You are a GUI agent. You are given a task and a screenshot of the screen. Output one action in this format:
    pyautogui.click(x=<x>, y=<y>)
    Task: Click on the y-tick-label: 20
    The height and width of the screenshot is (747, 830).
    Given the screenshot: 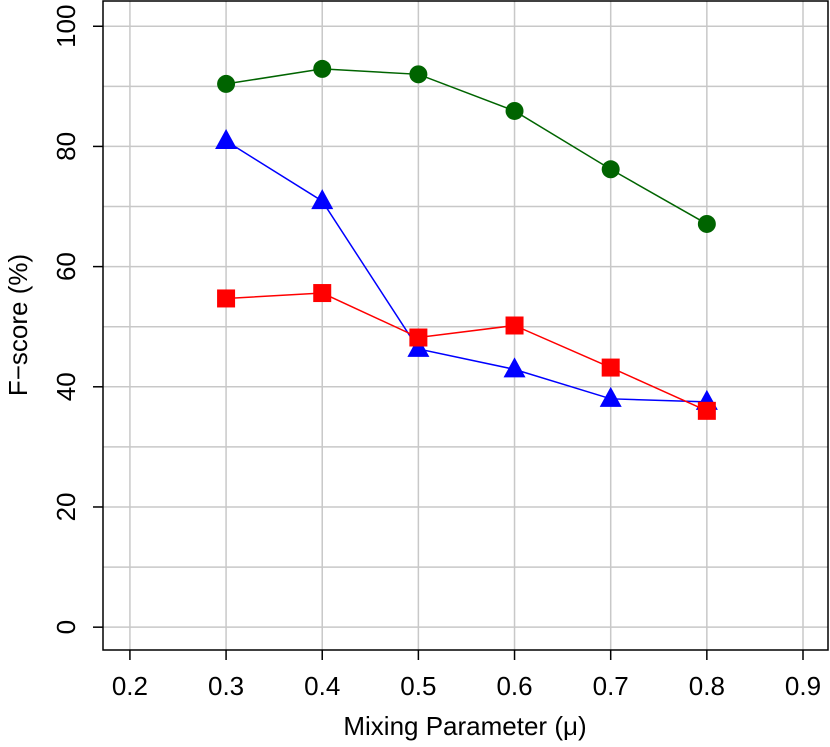 What is the action you would take?
    pyautogui.click(x=66, y=507)
    